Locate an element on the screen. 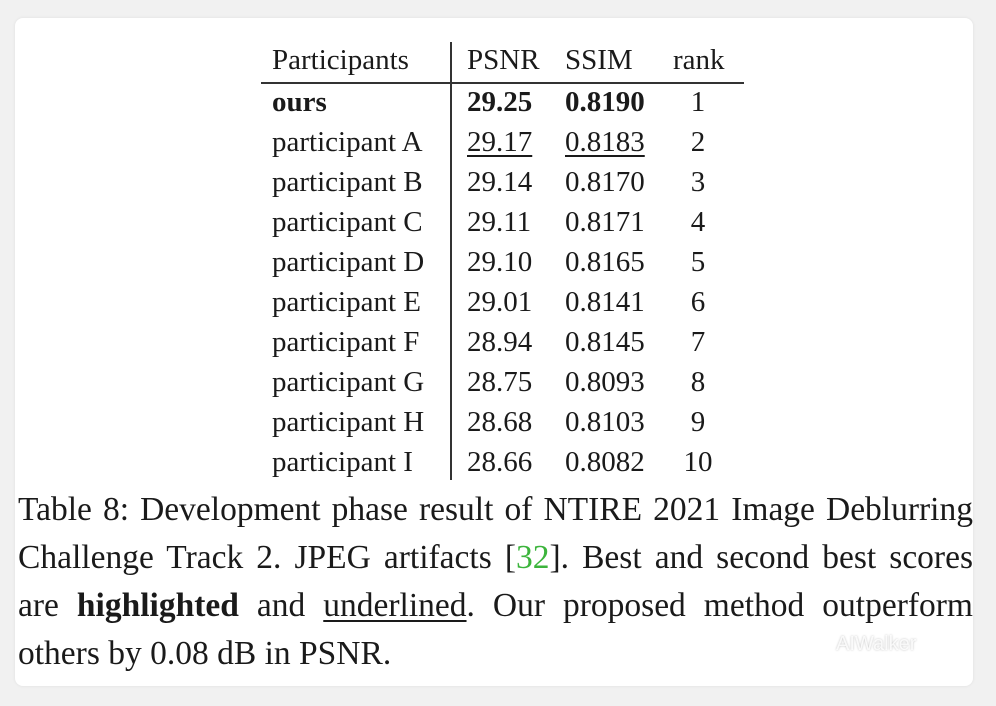 The width and height of the screenshot is (996, 706). ssim-value: 0.8190 is located at coordinates (605, 102).